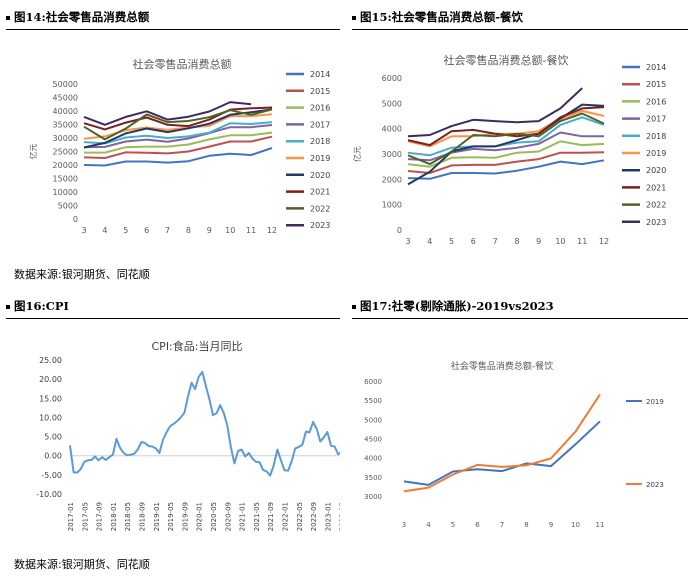 This screenshot has height=576, width=695. I want to click on y-tick-label: 4500, so click(373, 440).